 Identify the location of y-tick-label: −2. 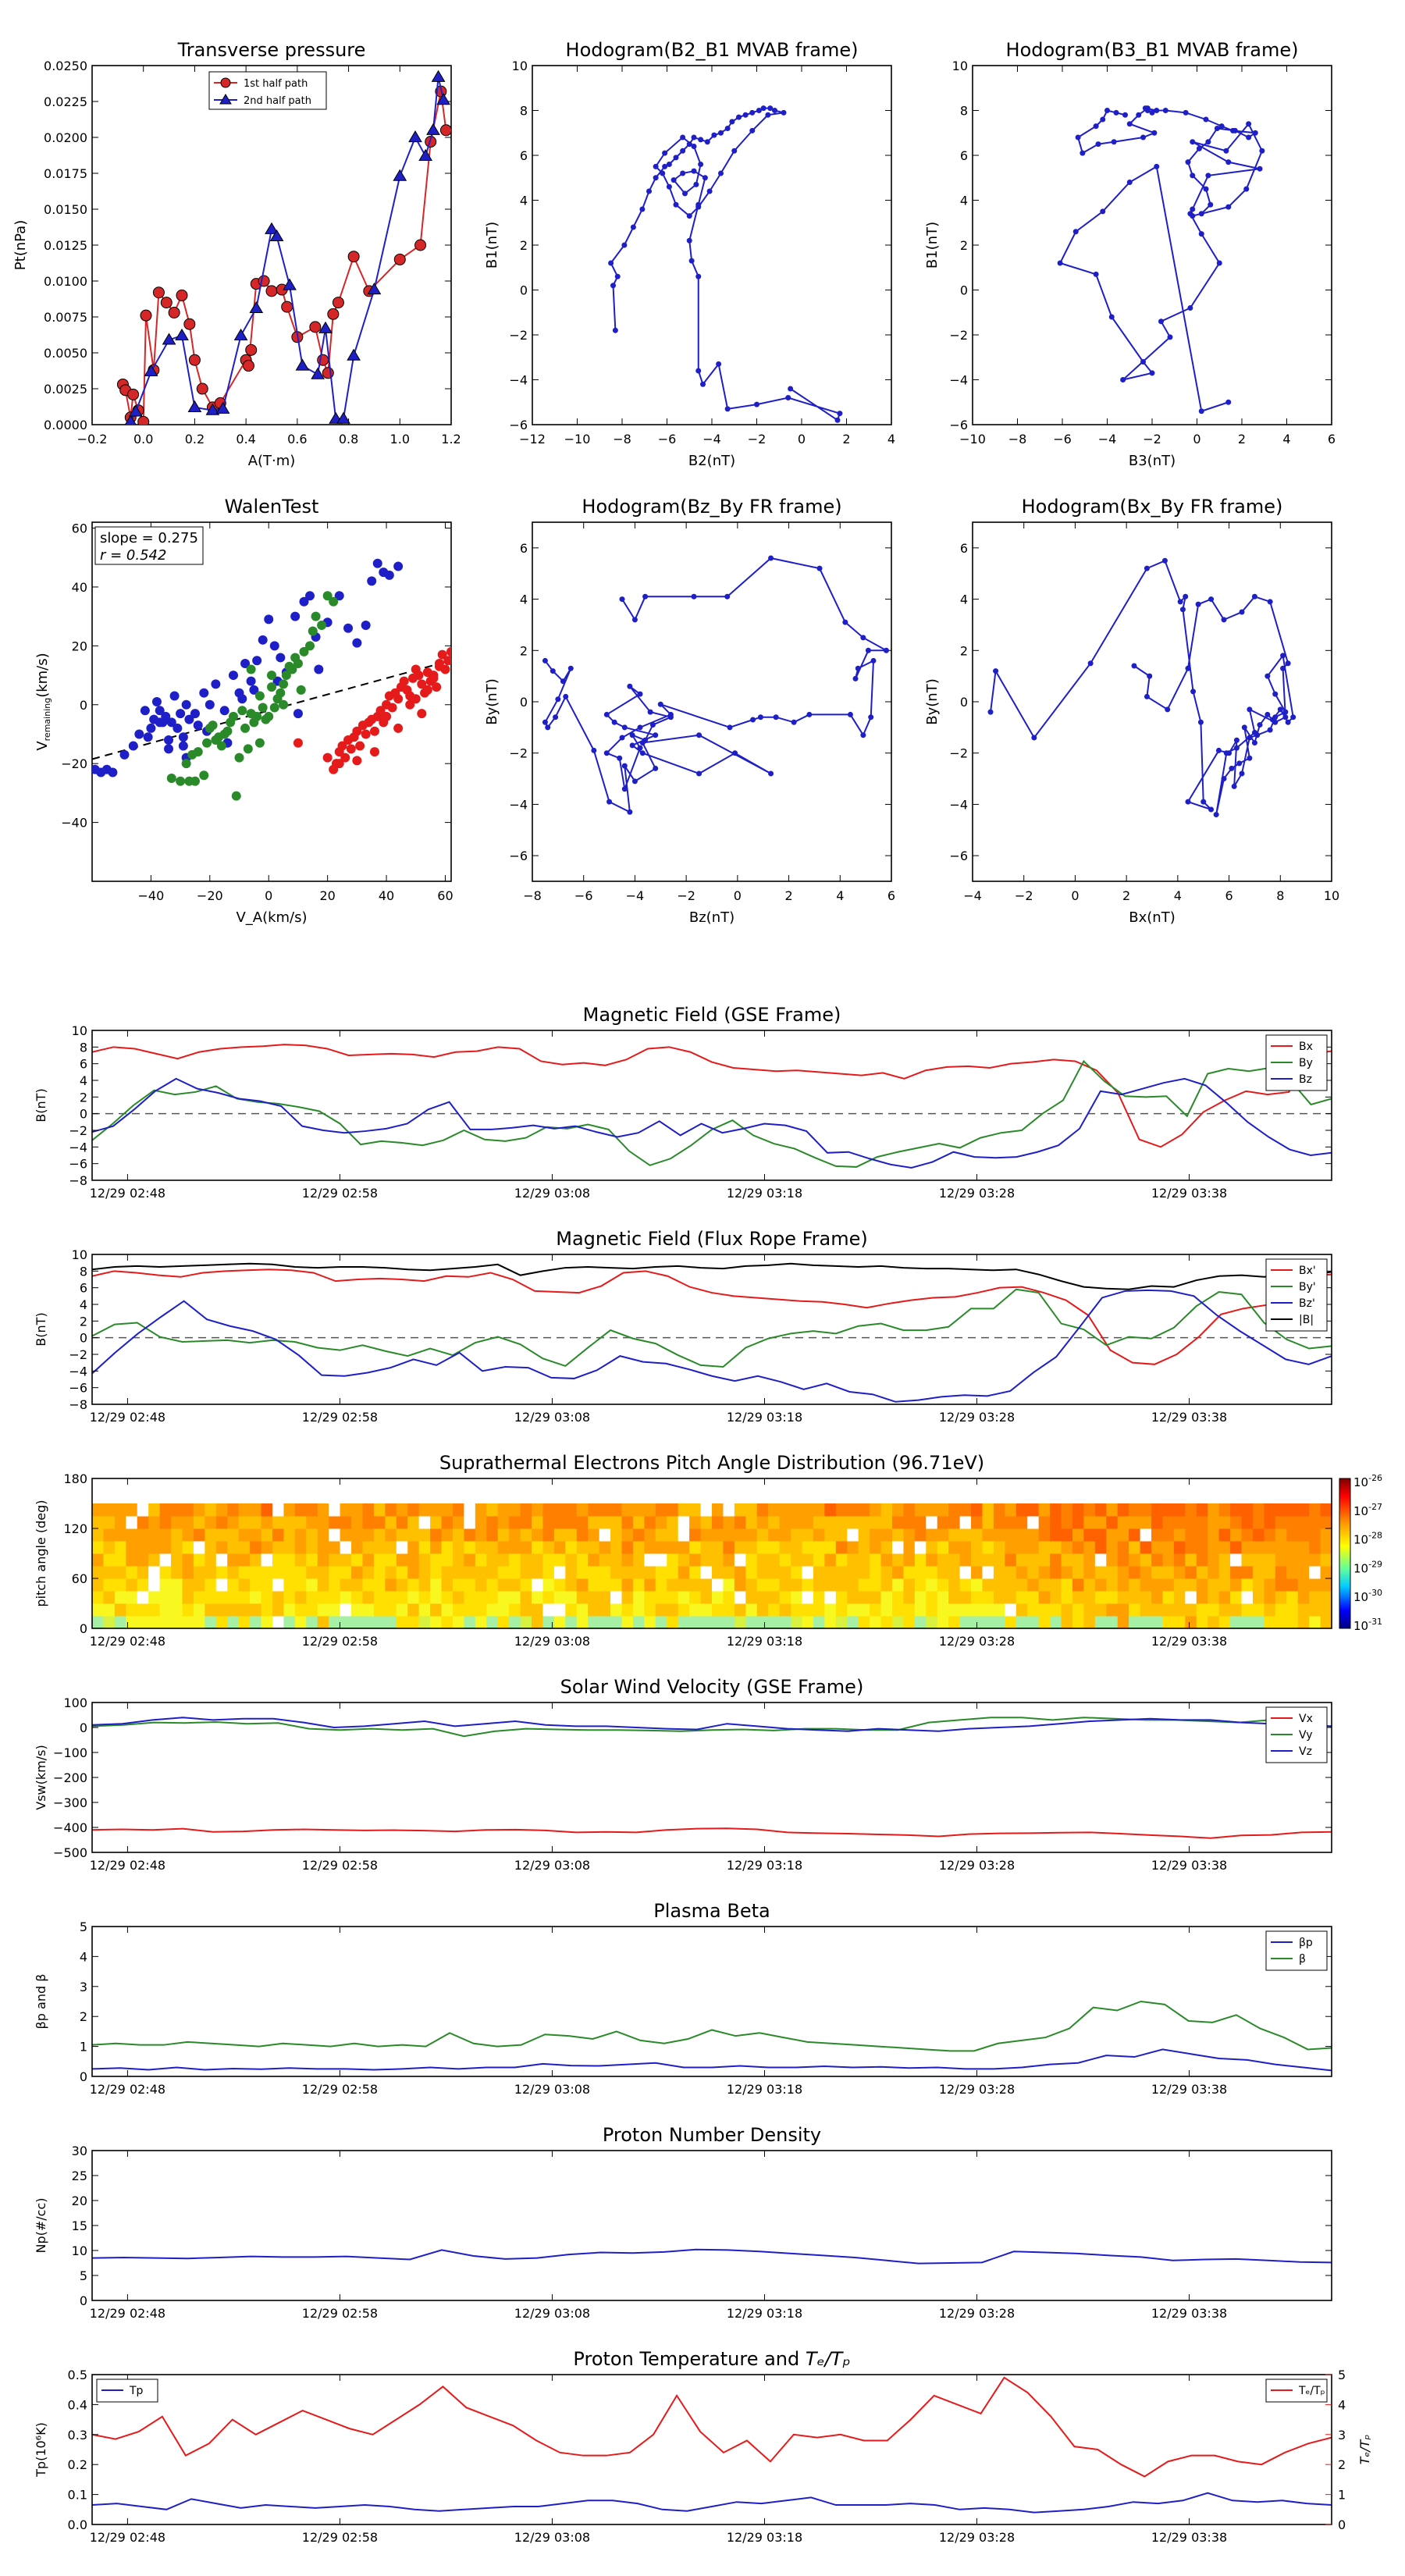
(518, 335).